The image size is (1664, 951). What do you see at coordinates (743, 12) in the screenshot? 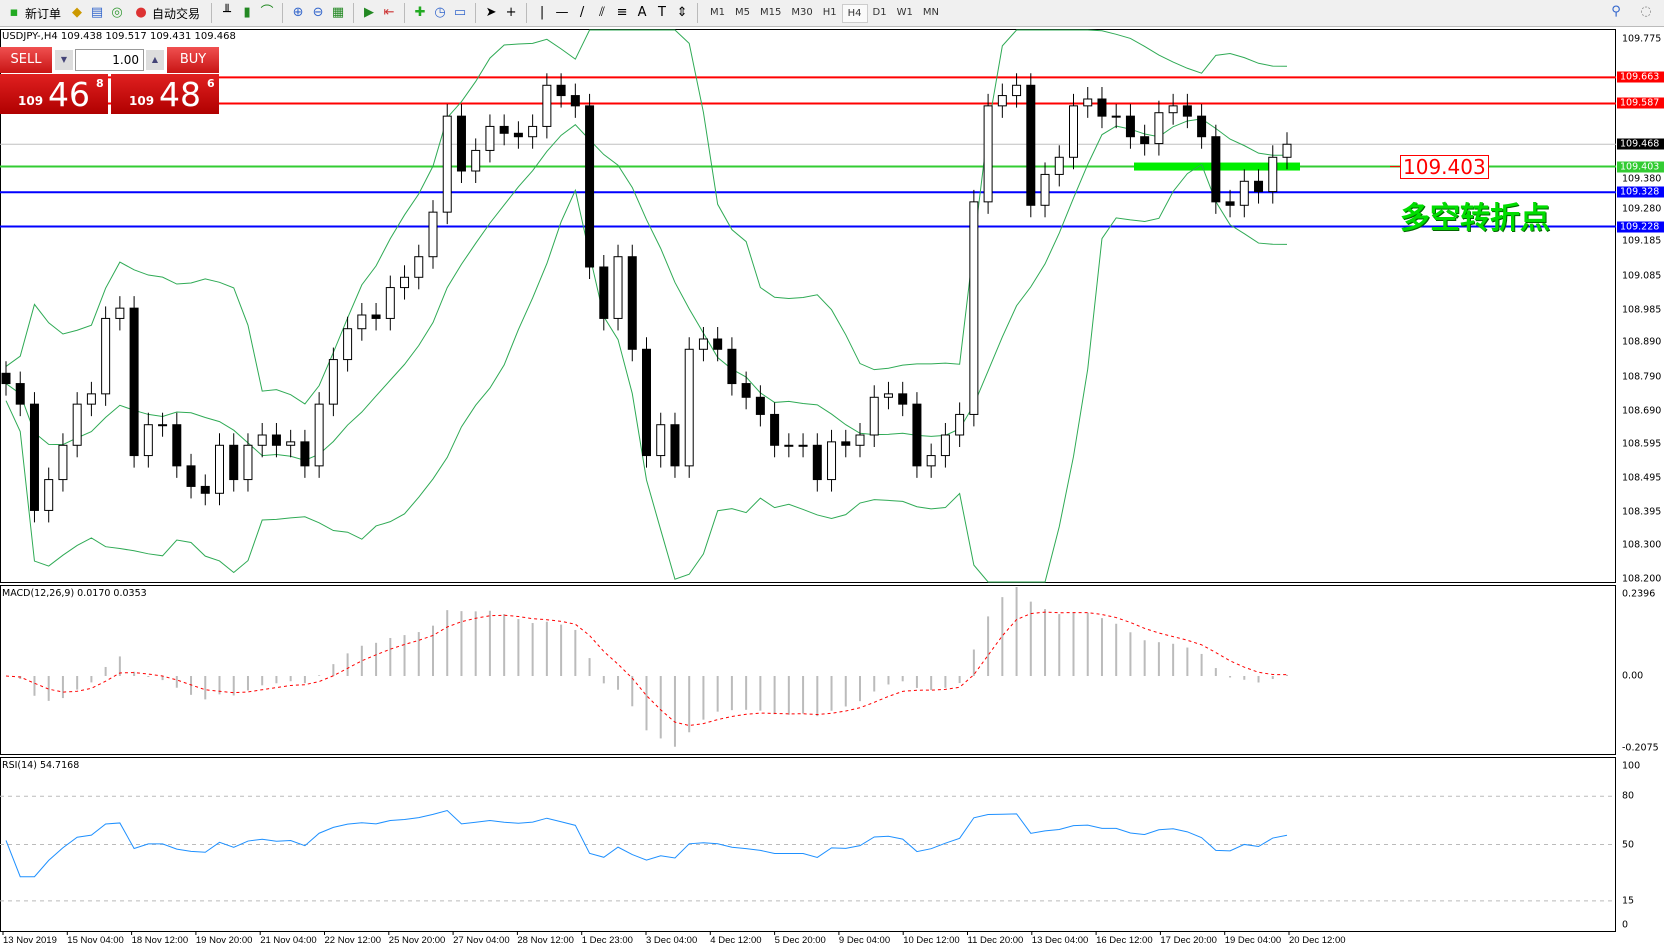
I see `timeframe-m5: M5` at bounding box center [743, 12].